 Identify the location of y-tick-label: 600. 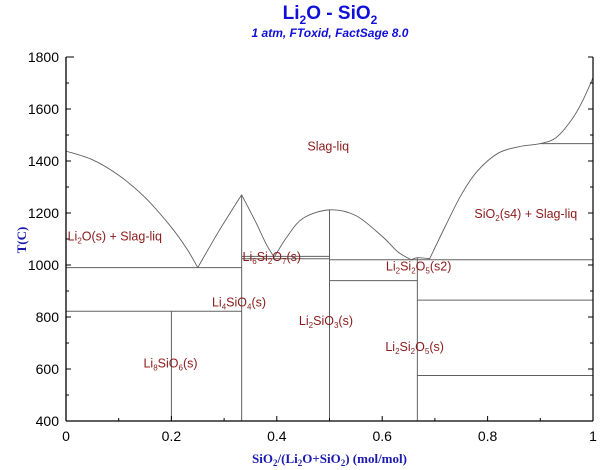
(48, 369).